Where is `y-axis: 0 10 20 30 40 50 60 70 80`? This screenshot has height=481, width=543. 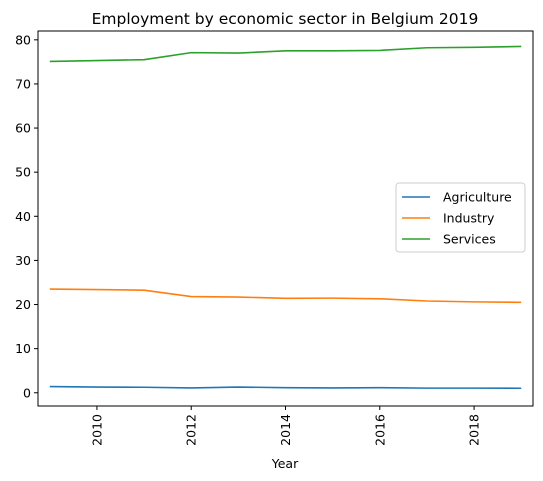
y-axis: 0 10 20 30 40 50 60 70 80 is located at coordinates (26, 216).